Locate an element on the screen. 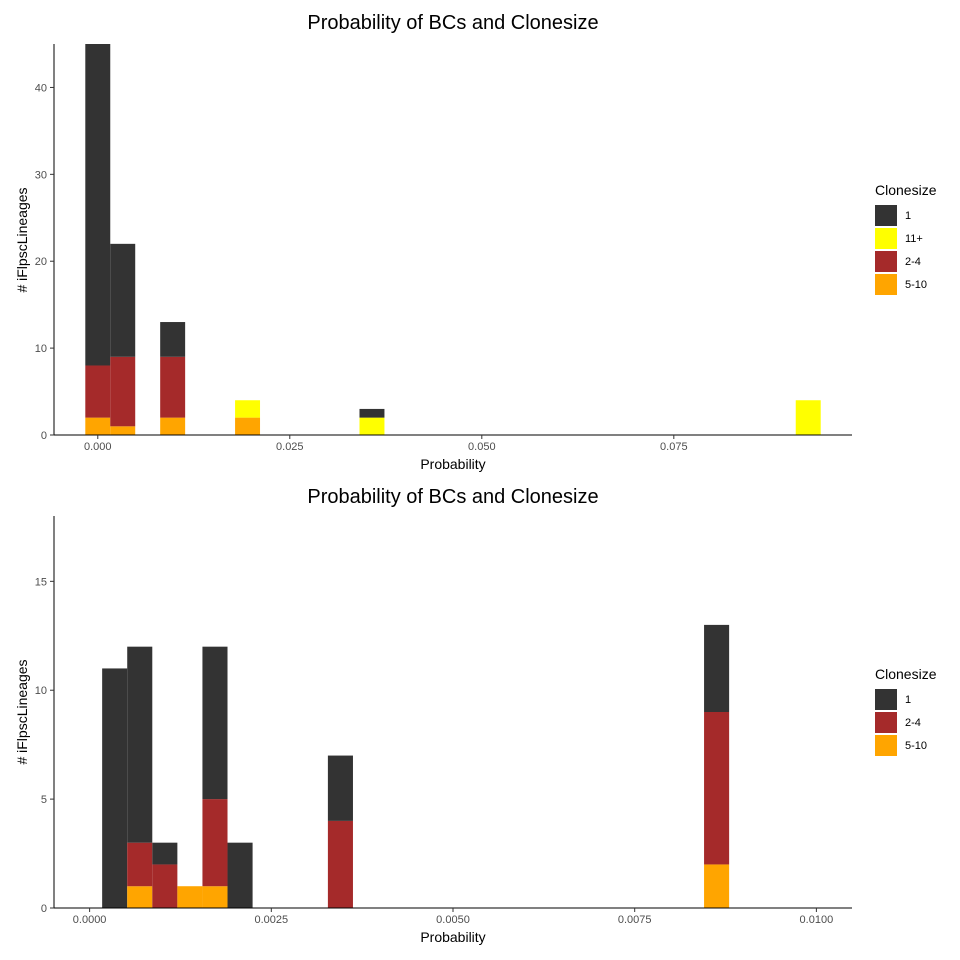 Image resolution: width=960 pixels, height=960 pixels. bar-segment-11+-bin-4 is located at coordinates (372, 426).